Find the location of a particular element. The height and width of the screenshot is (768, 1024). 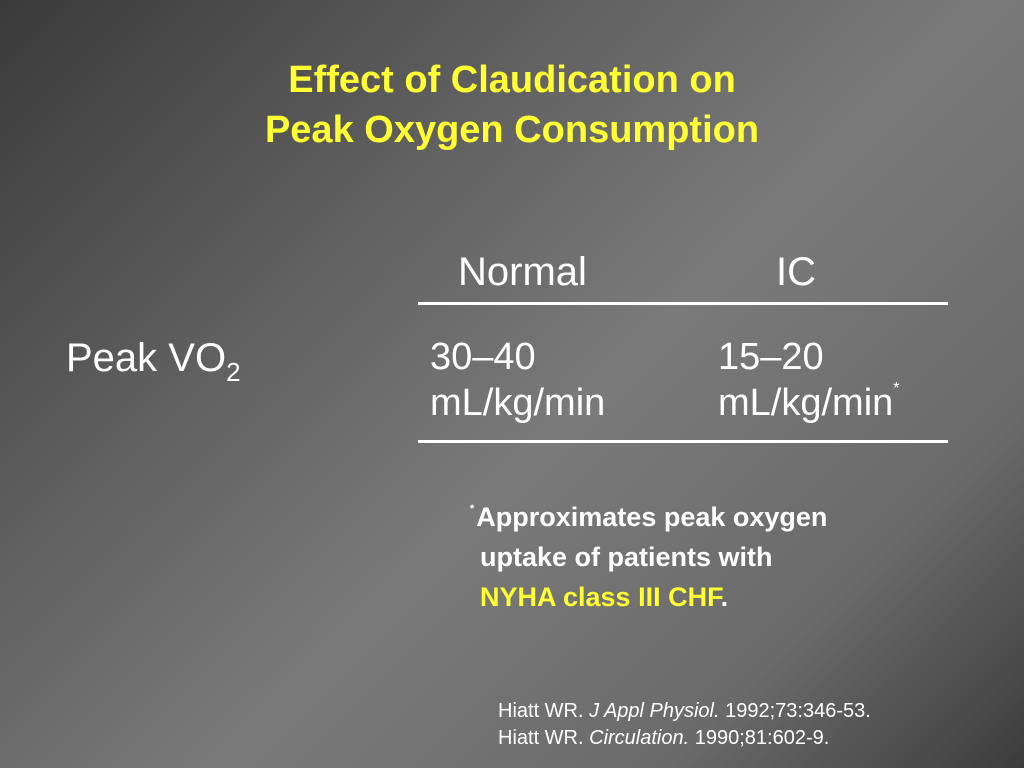

footnote-line-1: *Approximates peak oxygen is located at coordinates (720, 517).